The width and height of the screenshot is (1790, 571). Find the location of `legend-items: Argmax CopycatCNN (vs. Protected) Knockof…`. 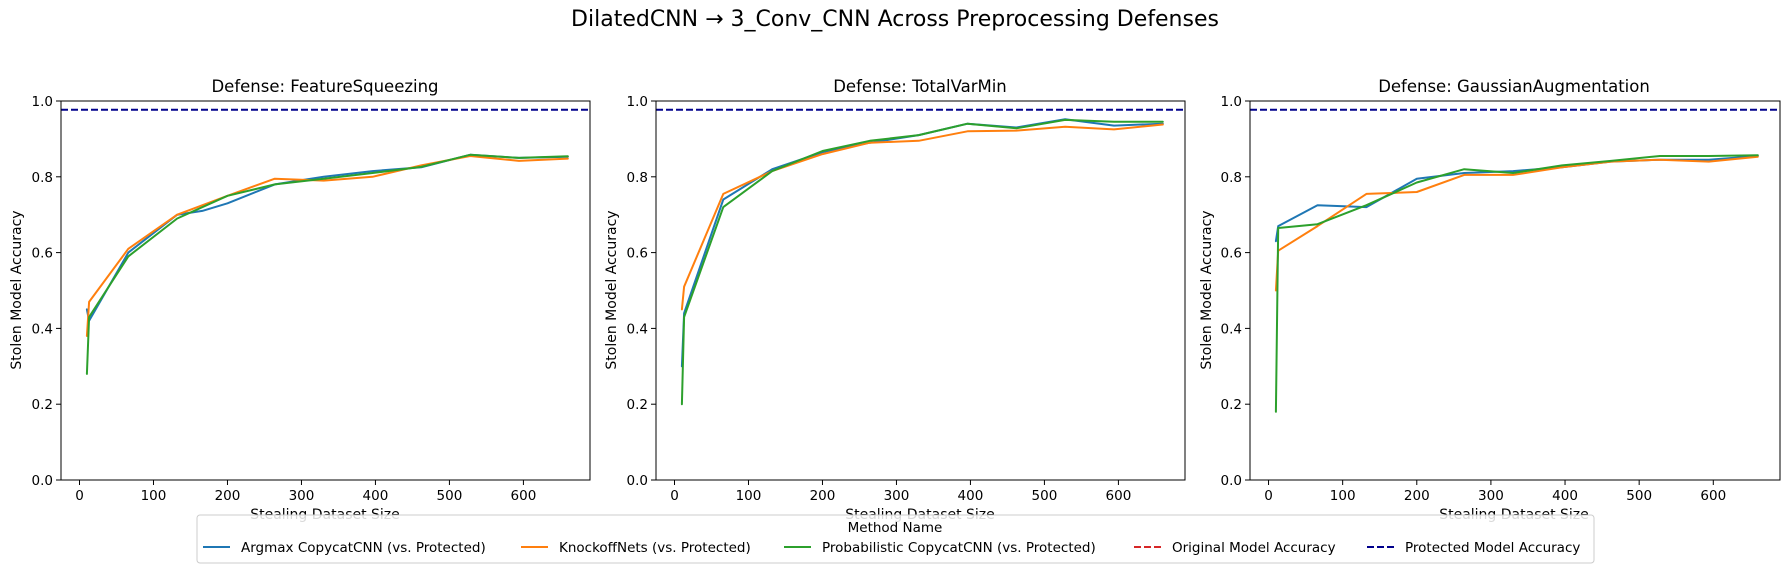

legend-items: Argmax CopycatCNN (vs. Protected) Knockof… is located at coordinates (891, 548).